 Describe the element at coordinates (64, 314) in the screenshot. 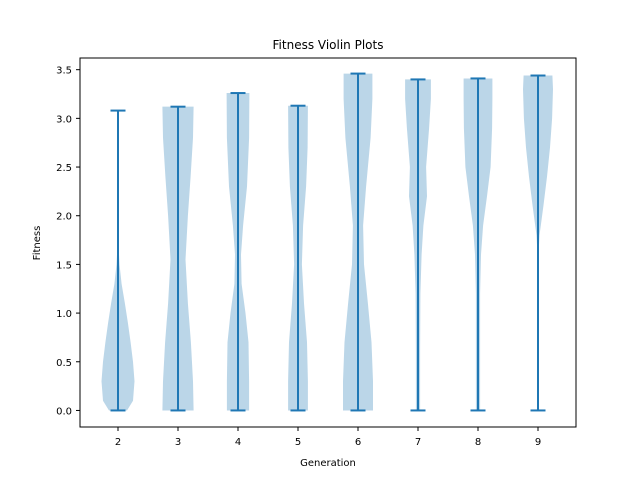

I see `y-tick-label: 1.0` at that location.